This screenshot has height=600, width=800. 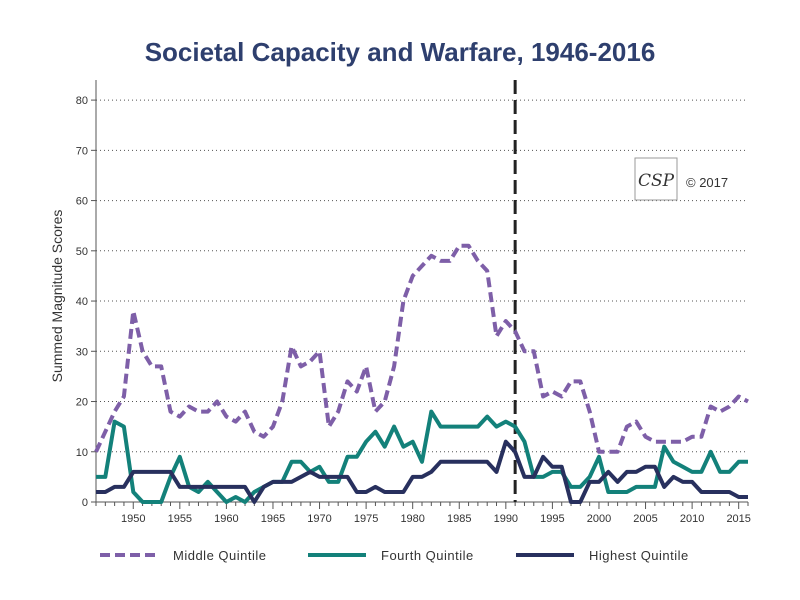 I want to click on logo-frame, so click(x=656, y=179).